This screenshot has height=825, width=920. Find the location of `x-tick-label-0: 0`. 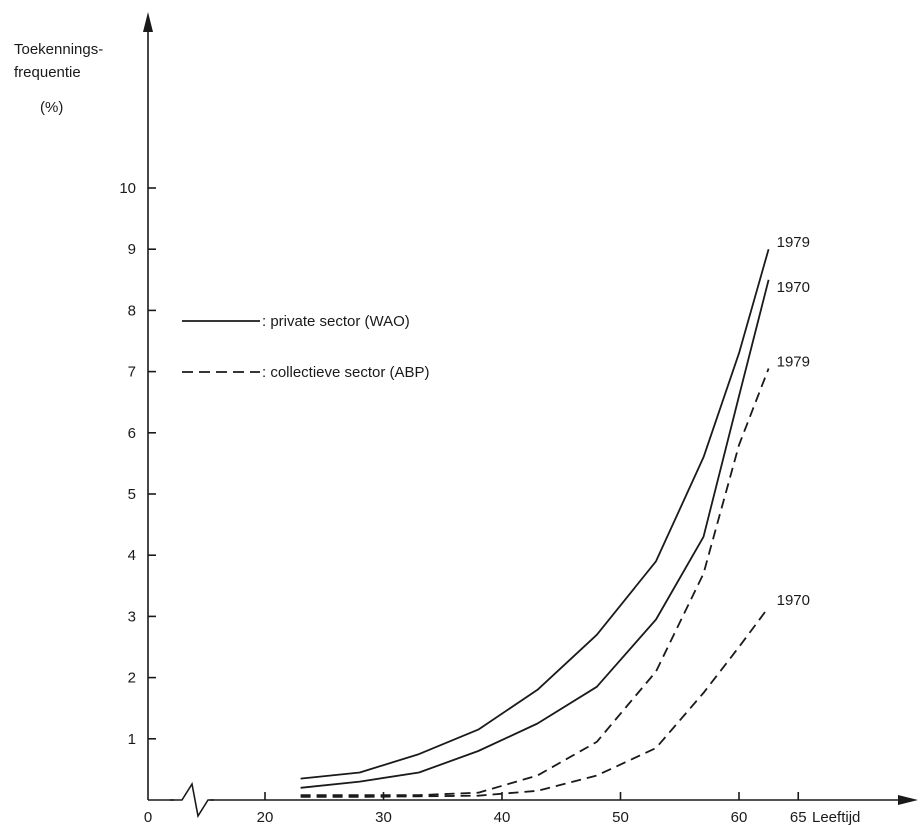

x-tick-label-0: 0 is located at coordinates (148, 817).